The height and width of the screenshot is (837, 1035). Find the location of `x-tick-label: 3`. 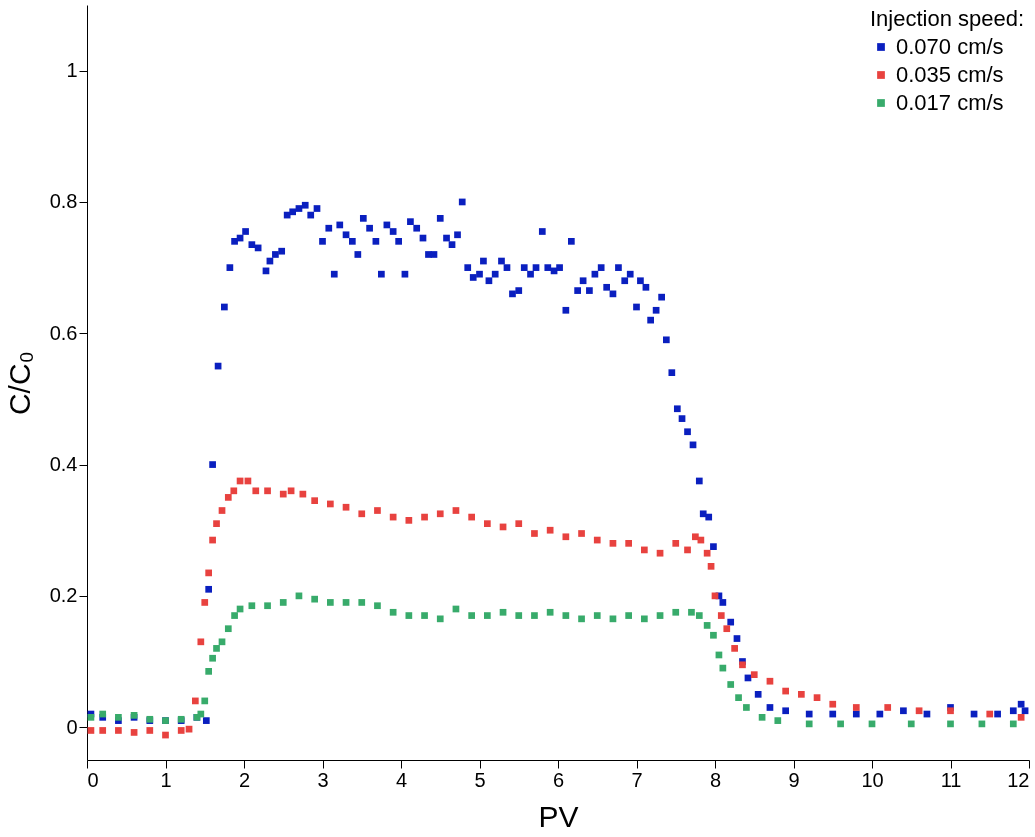

x-tick-label: 3 is located at coordinates (323, 779).